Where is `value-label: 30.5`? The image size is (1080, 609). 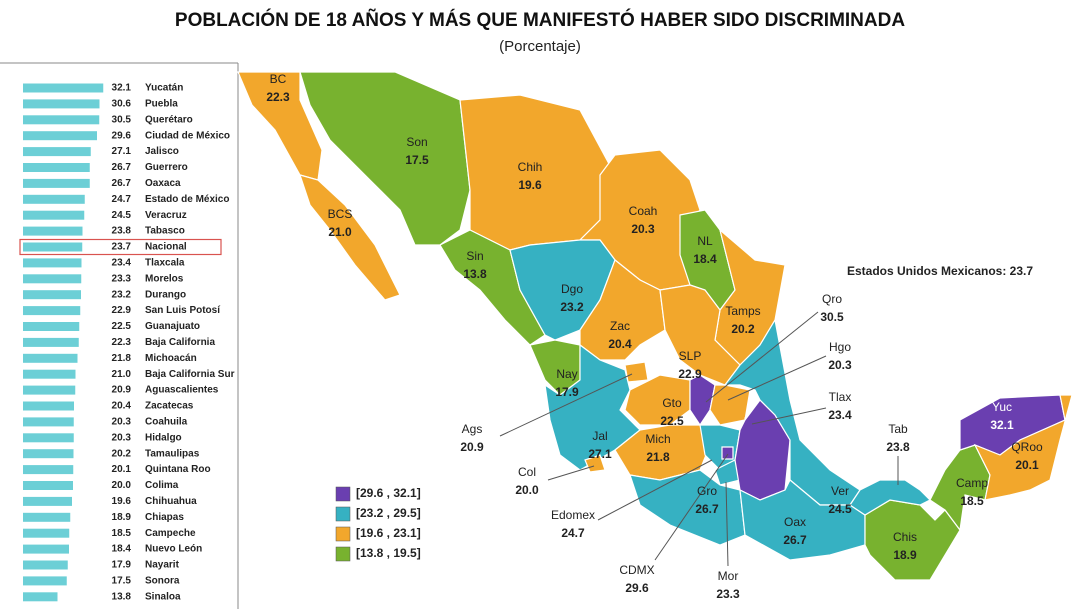
value-label: 30.5 is located at coordinates (122, 119).